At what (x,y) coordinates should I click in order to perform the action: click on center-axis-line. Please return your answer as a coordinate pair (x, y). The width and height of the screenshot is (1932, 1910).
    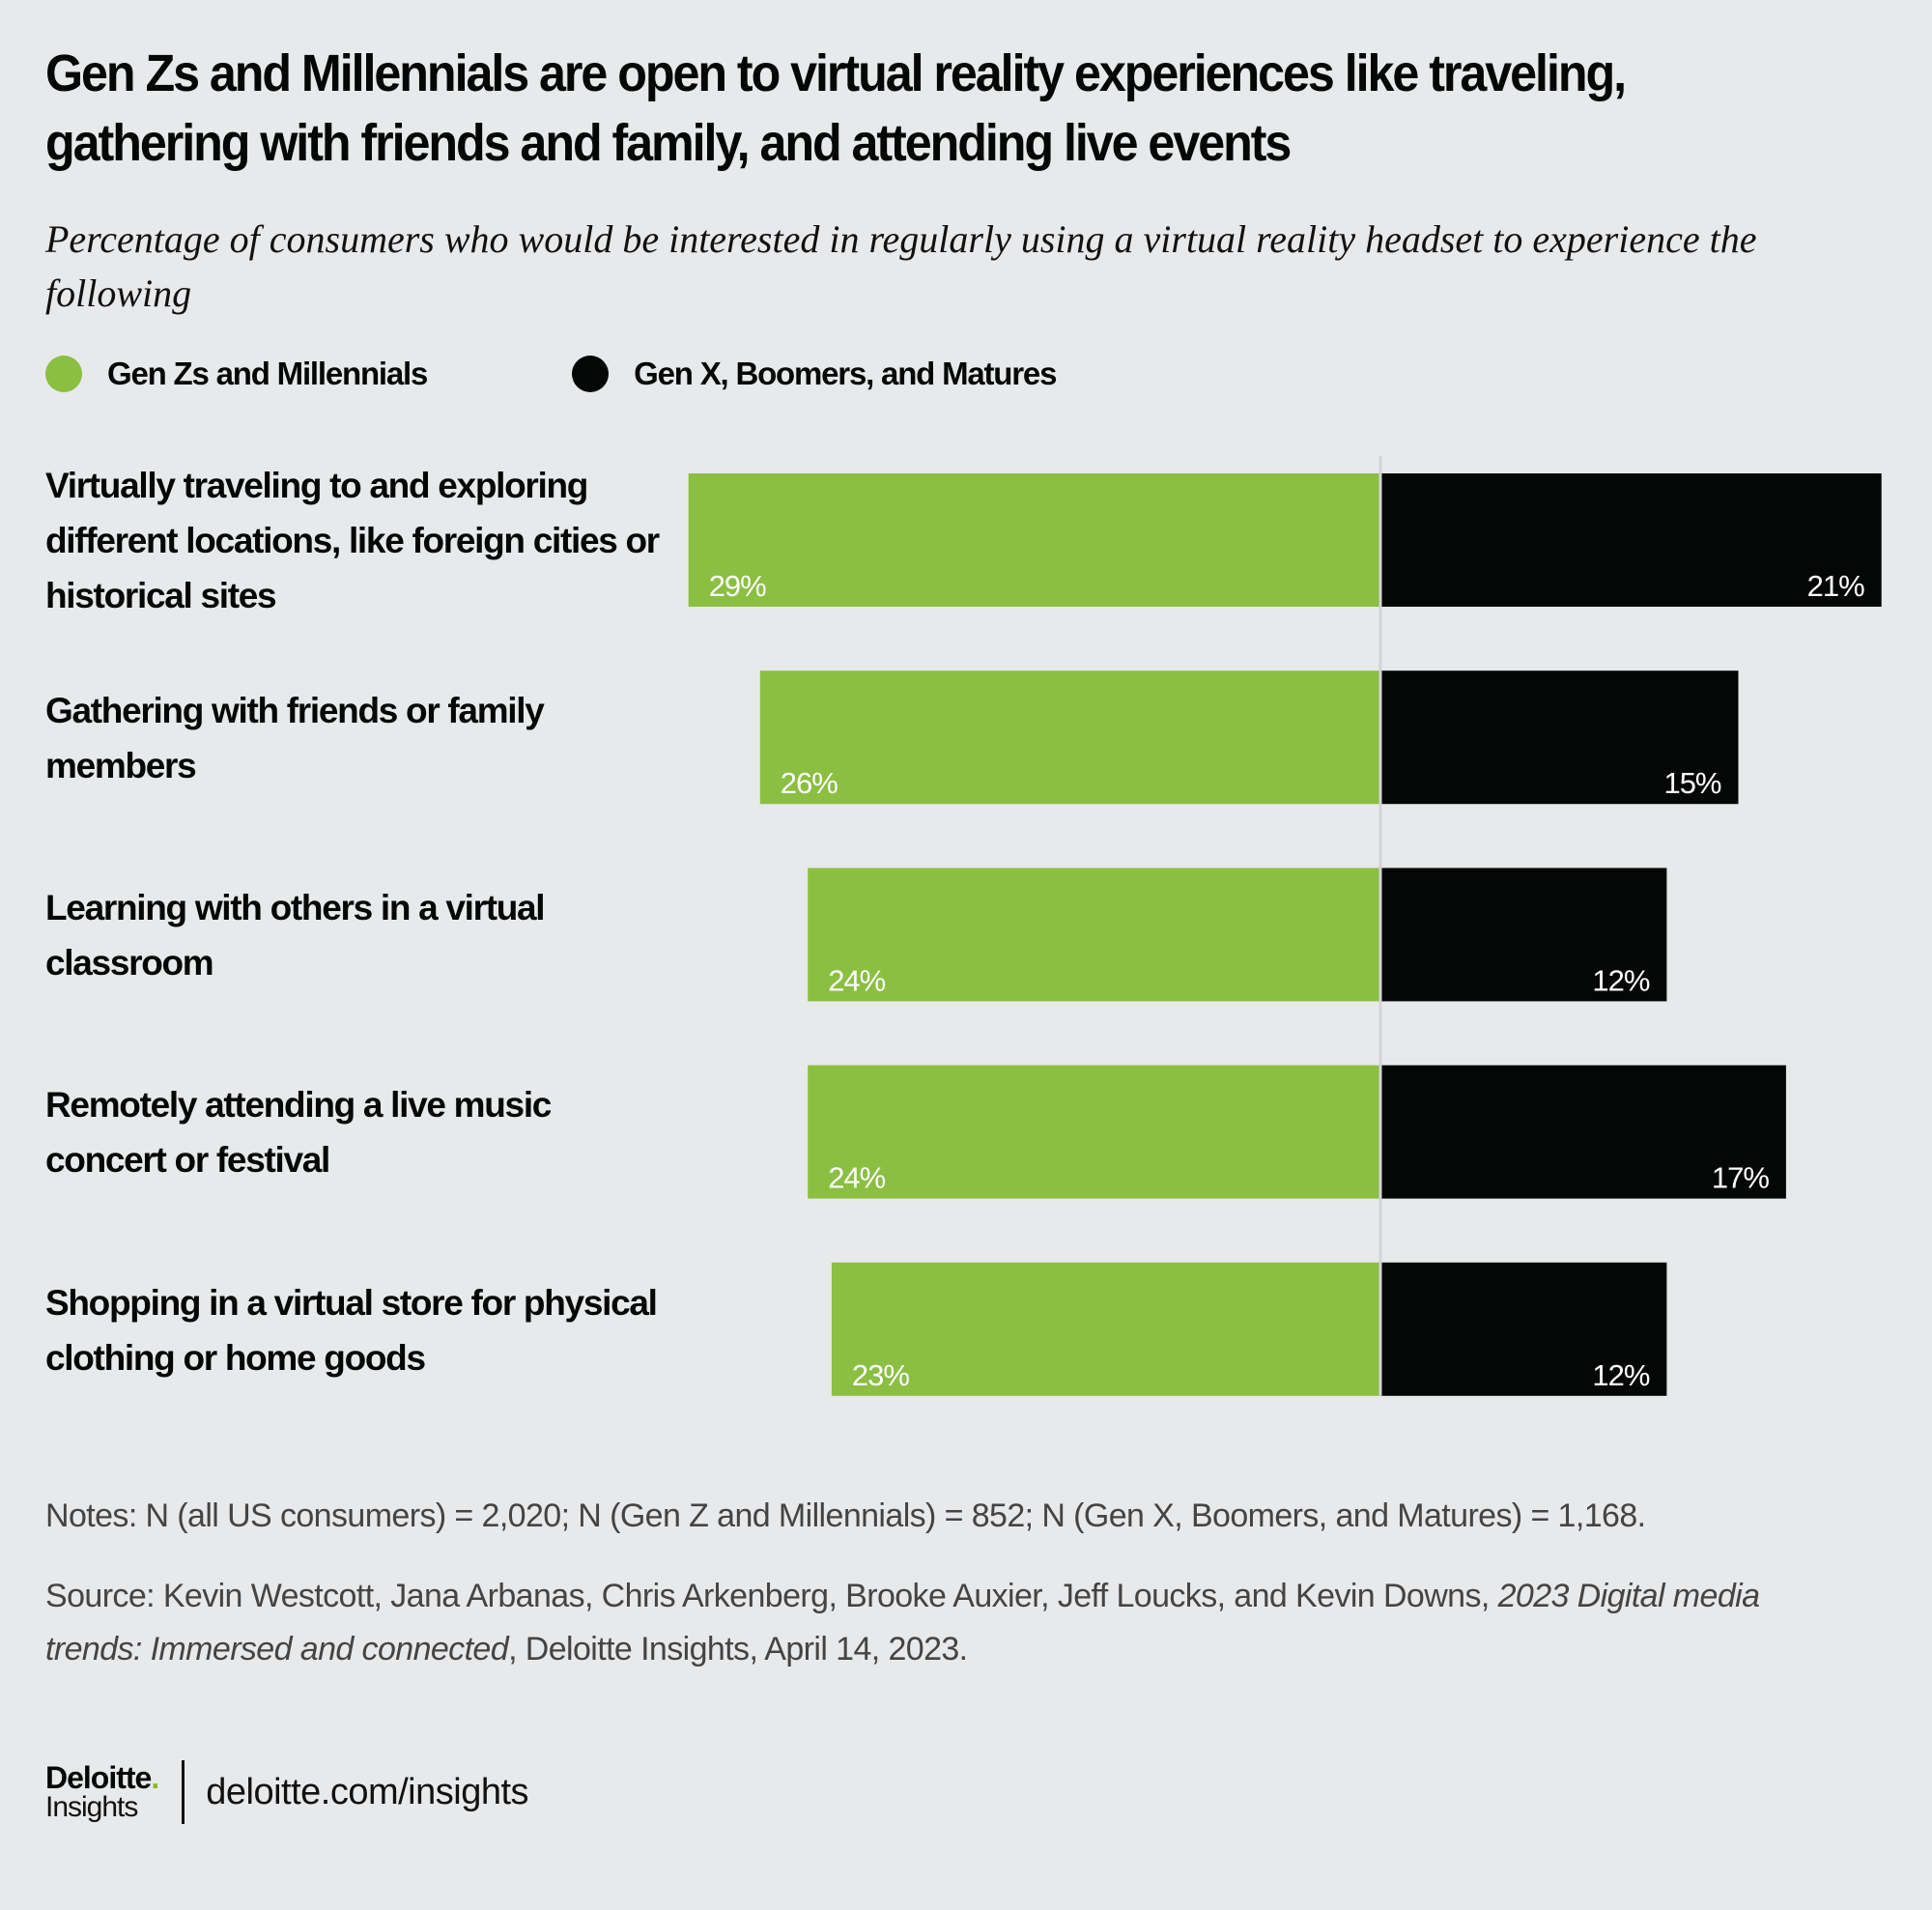
    Looking at the image, I should click on (1380, 926).